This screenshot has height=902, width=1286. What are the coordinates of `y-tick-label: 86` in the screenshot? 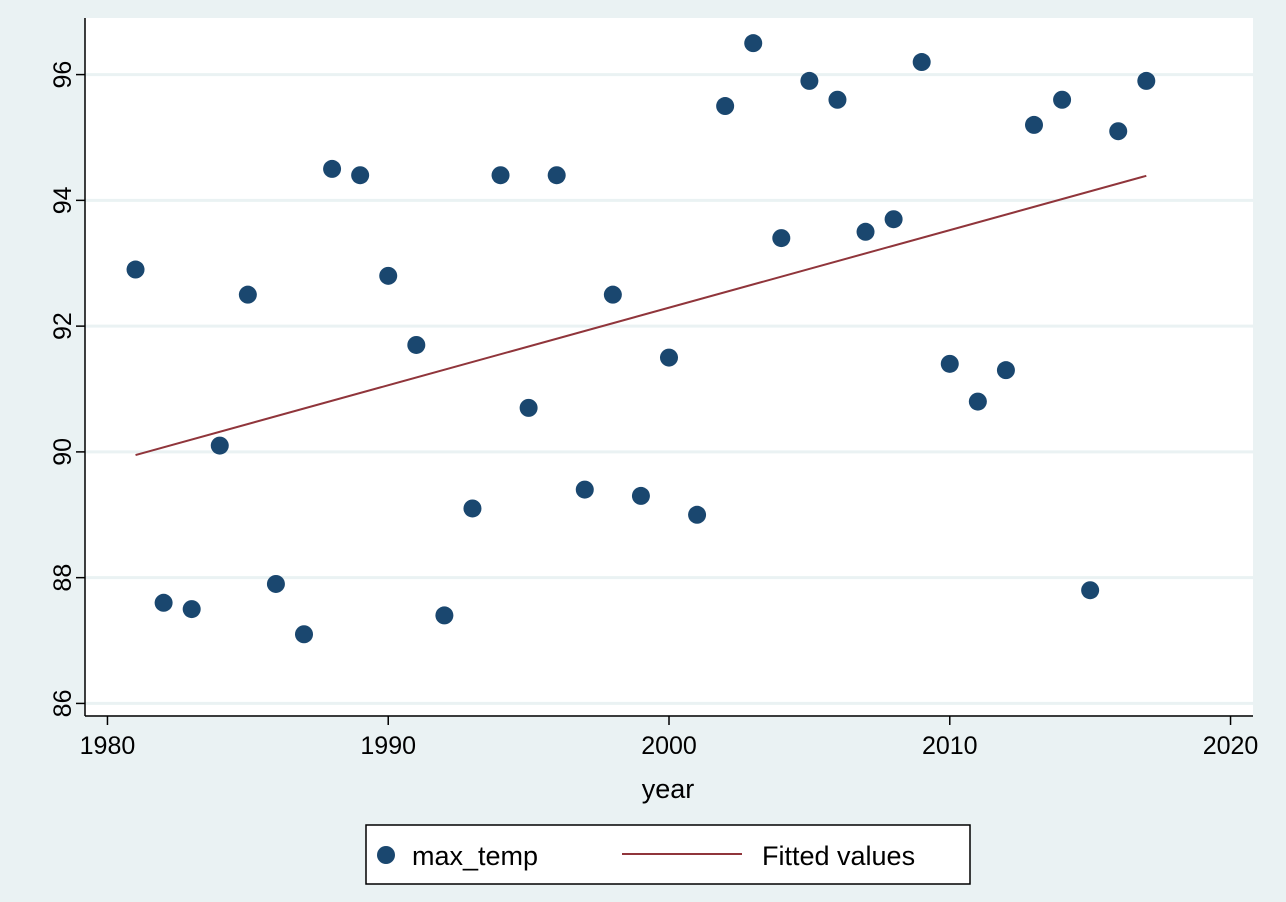 It's located at (63, 704).